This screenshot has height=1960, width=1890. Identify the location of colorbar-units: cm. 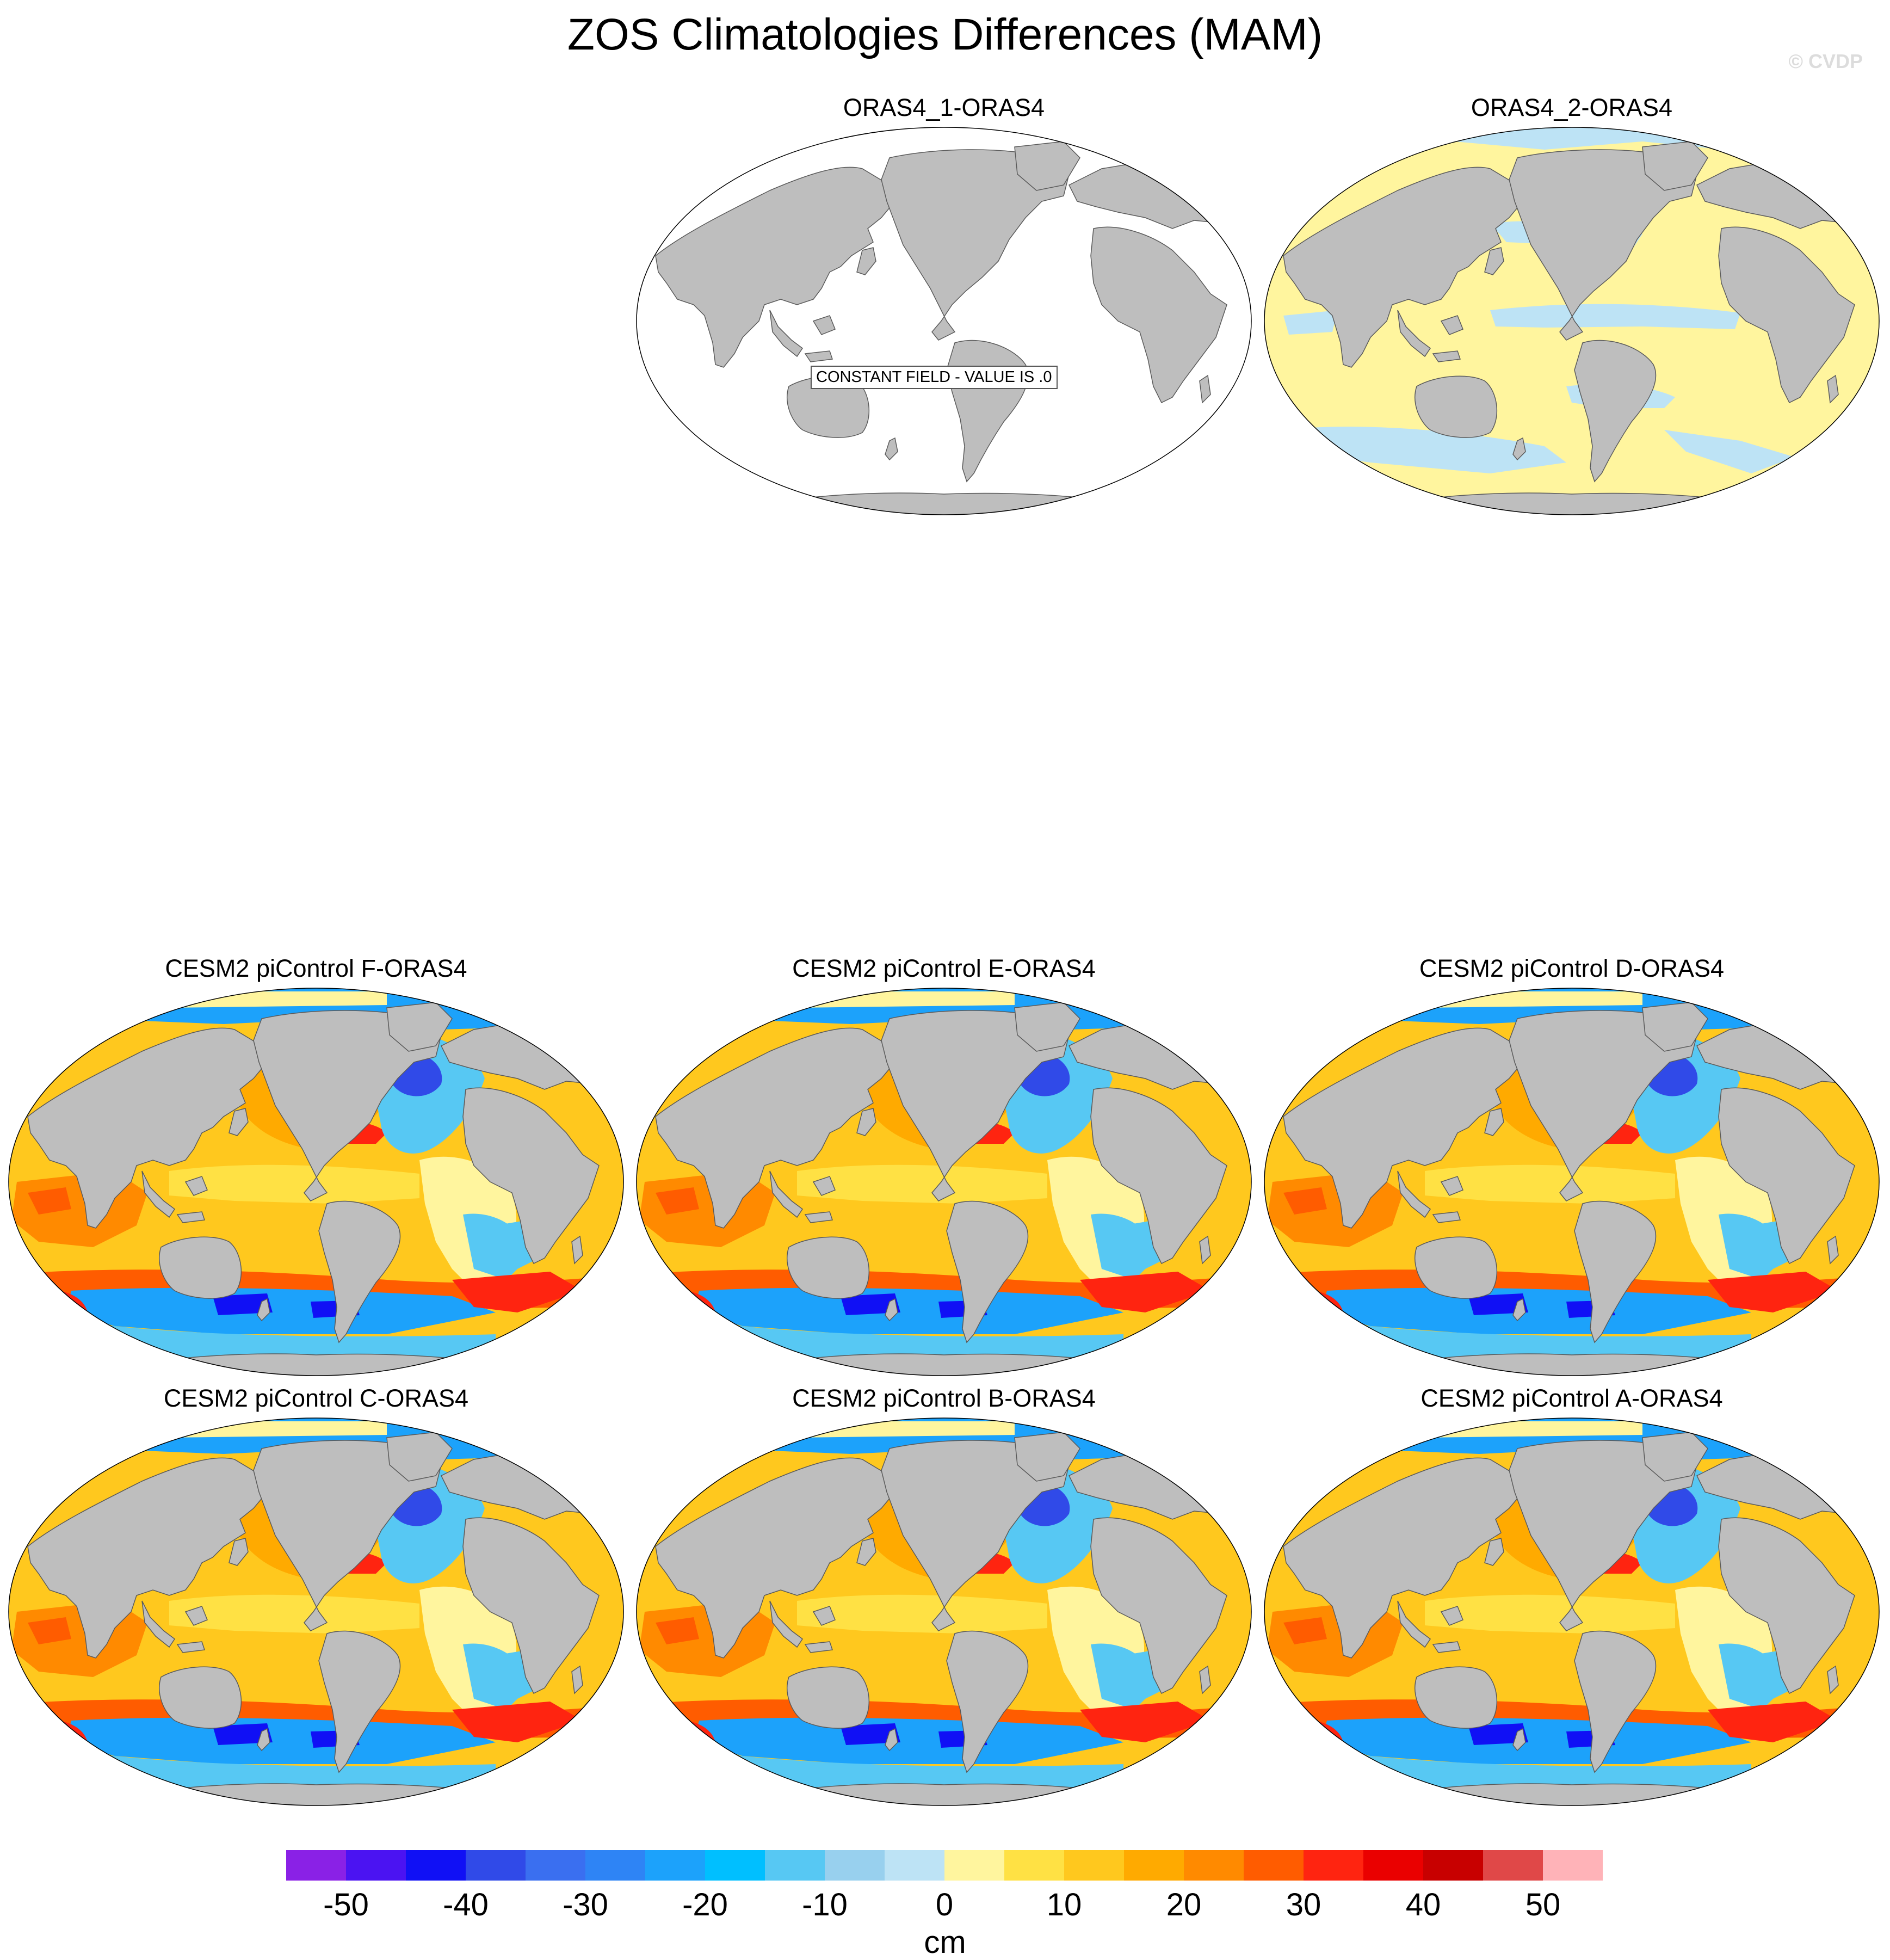
(945, 1942).